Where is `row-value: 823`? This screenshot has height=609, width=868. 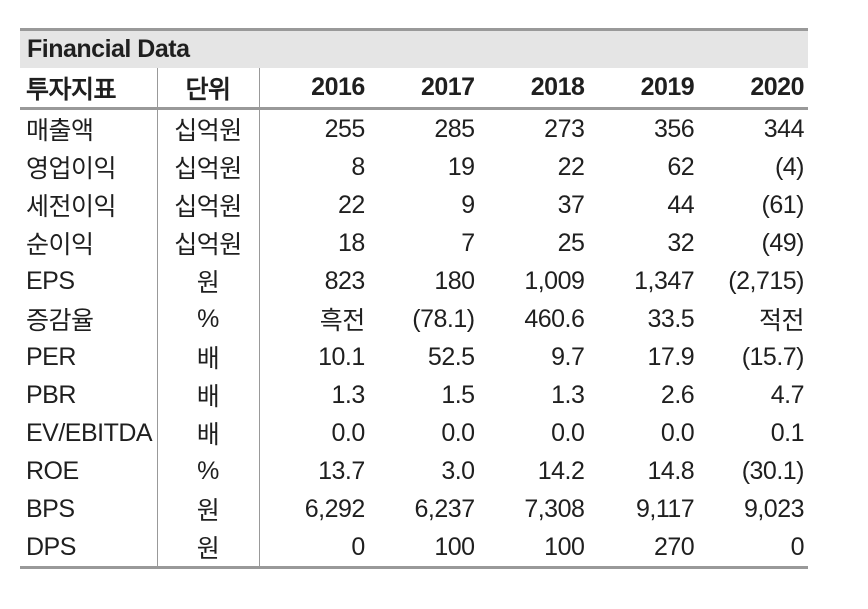
row-value: 823 is located at coordinates (345, 280).